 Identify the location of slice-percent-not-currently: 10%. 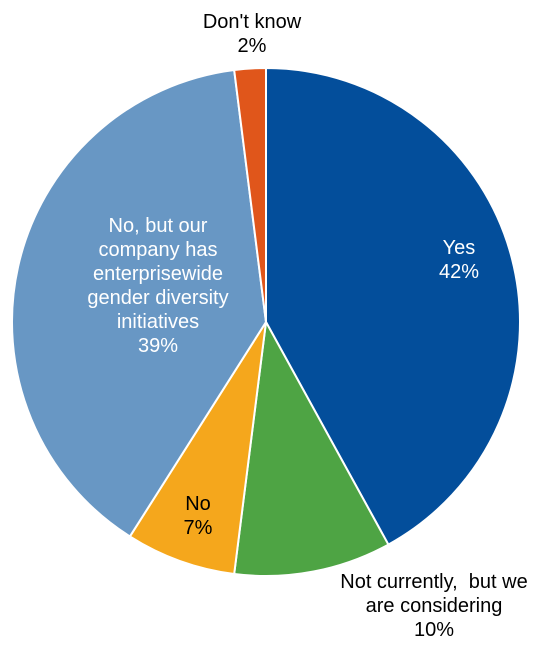
(434, 630).